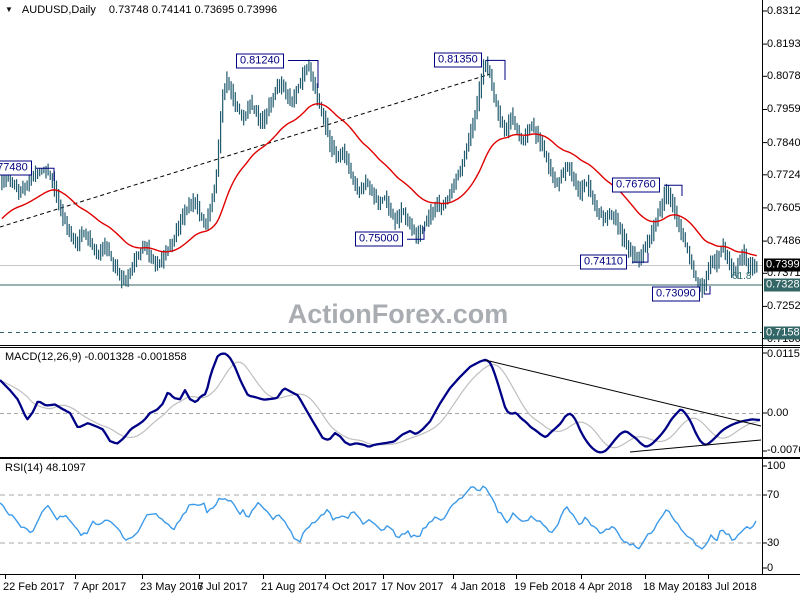  Describe the element at coordinates (545, 587) in the screenshot. I see `date-label: 19 Feb 2018` at that location.